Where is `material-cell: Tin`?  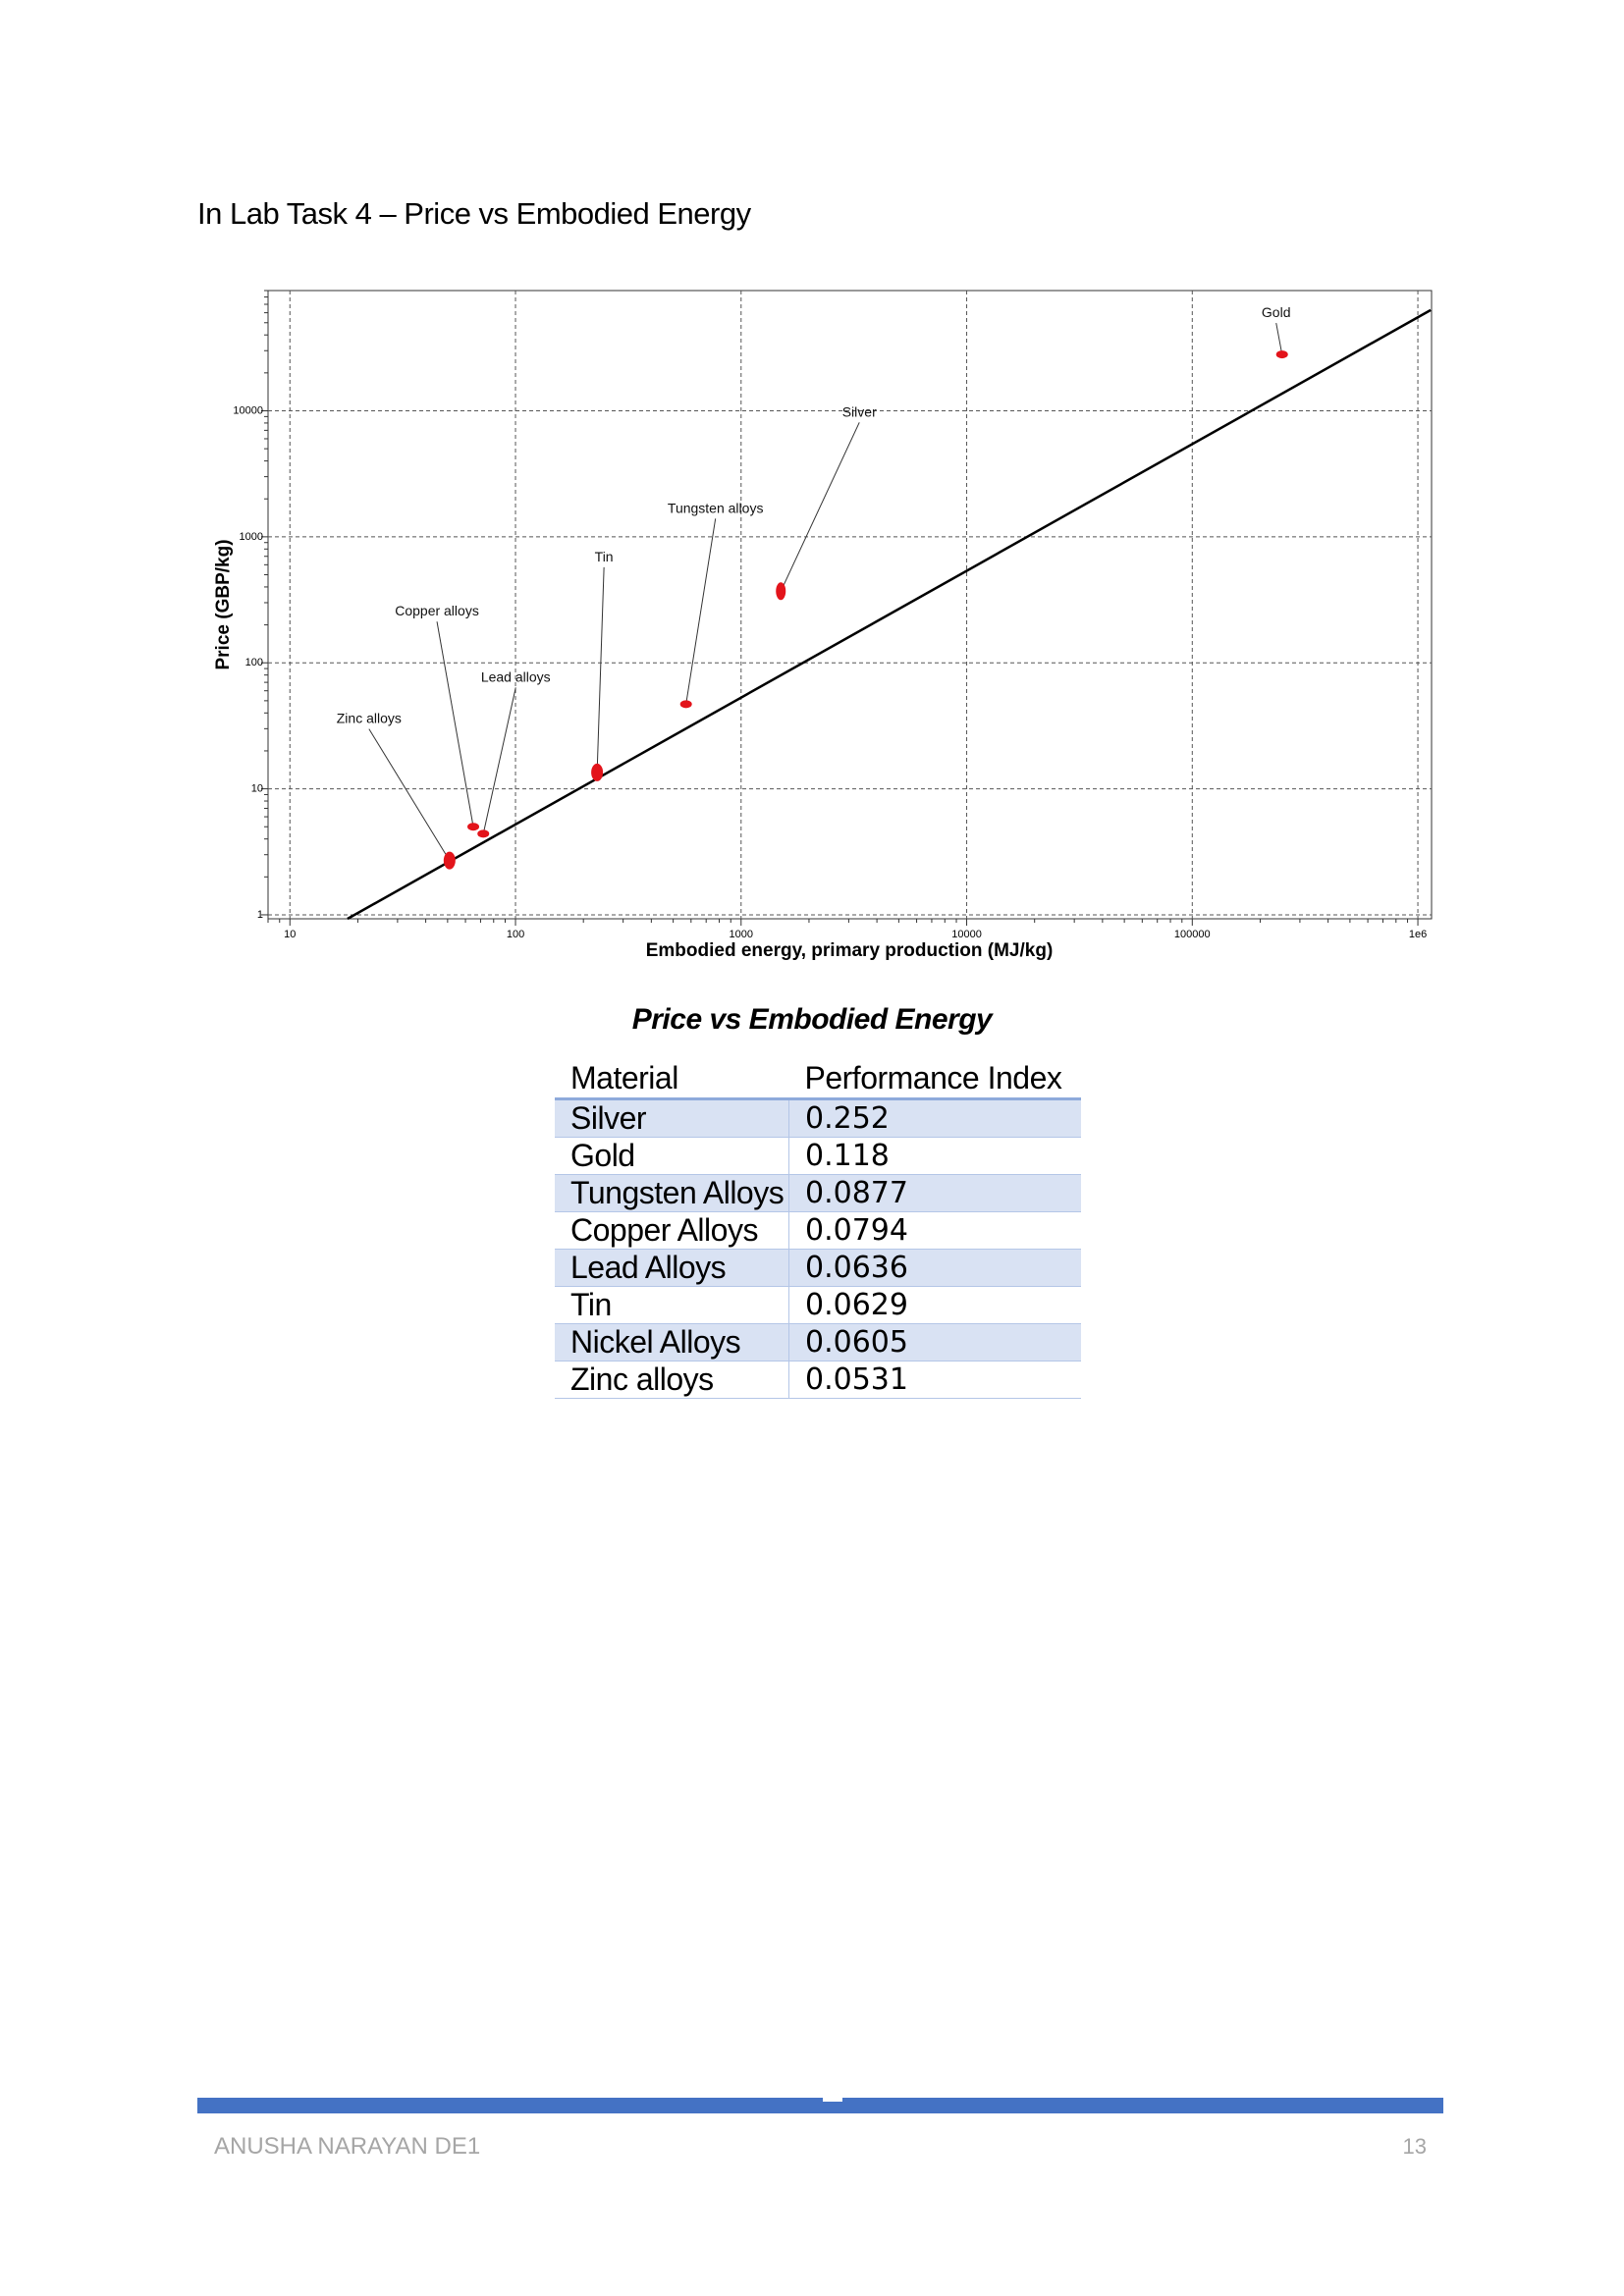
material-cell: Tin is located at coordinates (672, 1305).